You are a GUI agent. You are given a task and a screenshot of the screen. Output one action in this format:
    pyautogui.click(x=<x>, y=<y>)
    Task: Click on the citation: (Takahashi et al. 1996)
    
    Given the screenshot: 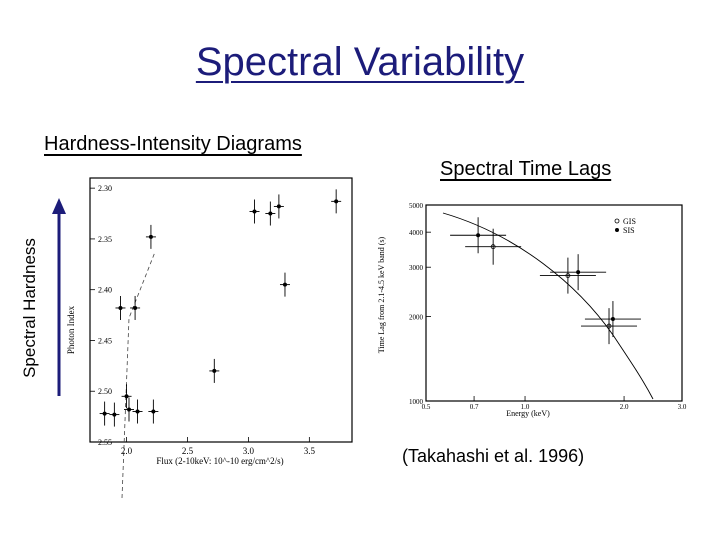 What is the action you would take?
    pyautogui.click(x=493, y=456)
    